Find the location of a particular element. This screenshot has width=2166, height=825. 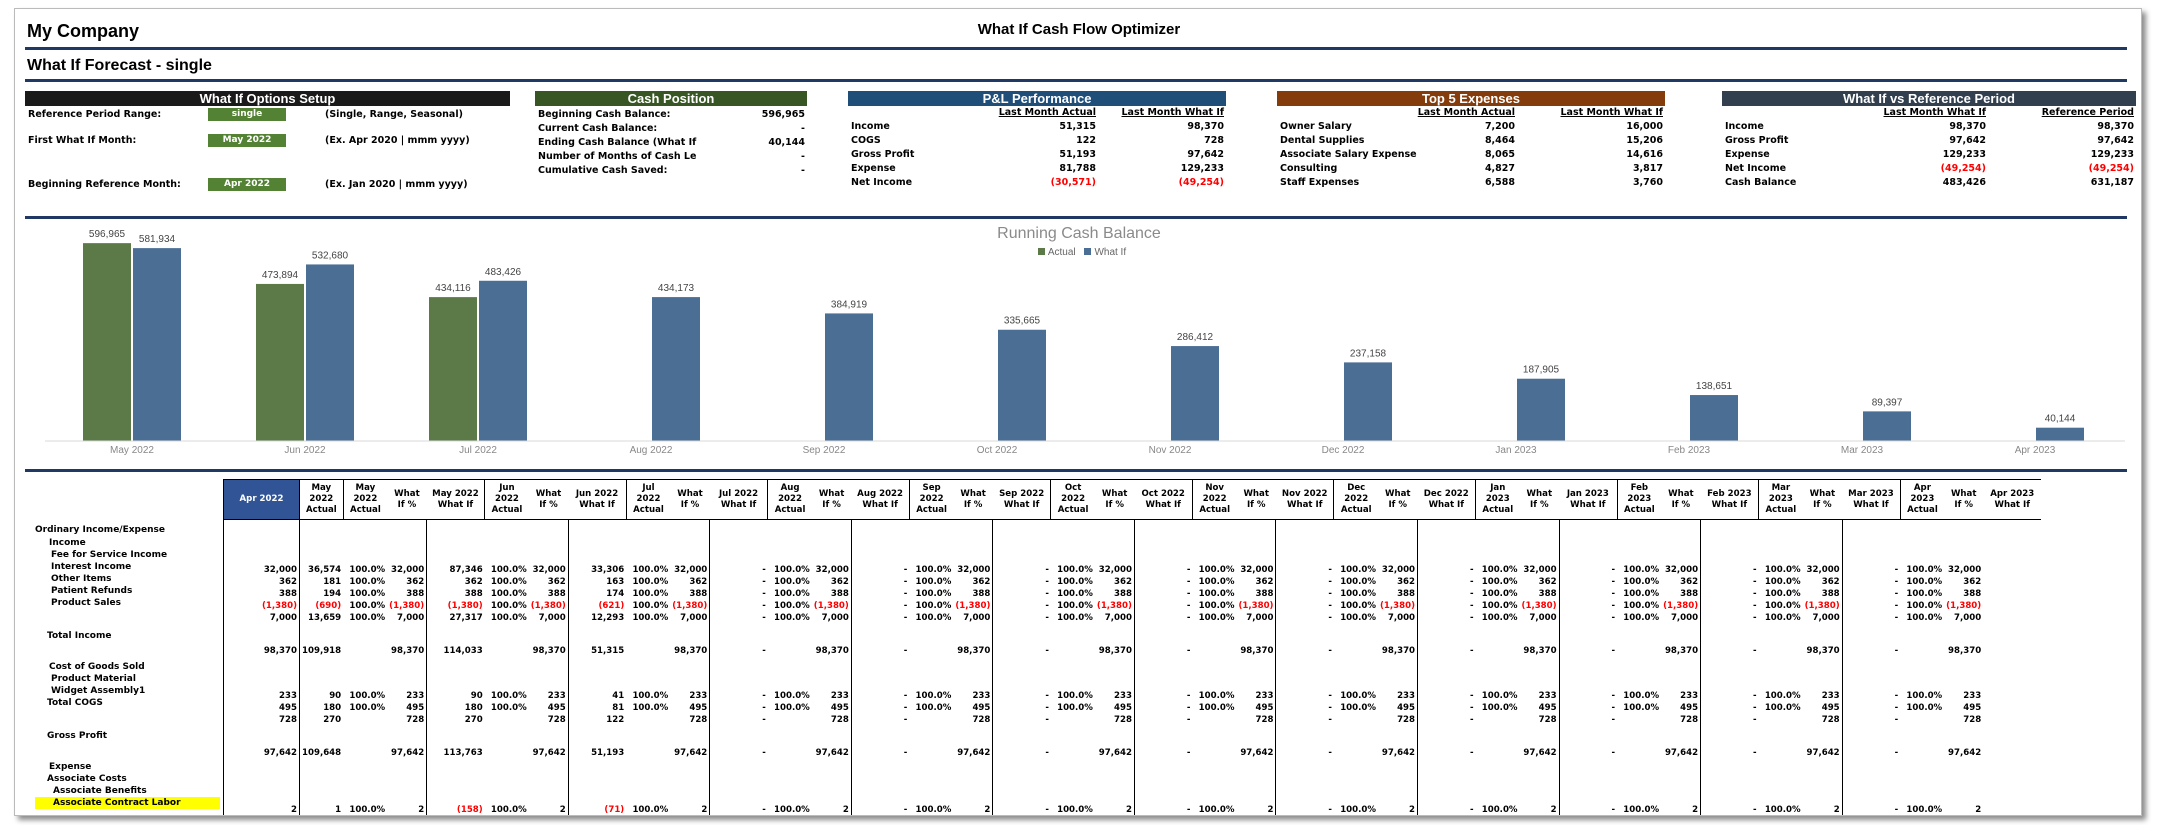

row-label: Income is located at coordinates (67, 543).